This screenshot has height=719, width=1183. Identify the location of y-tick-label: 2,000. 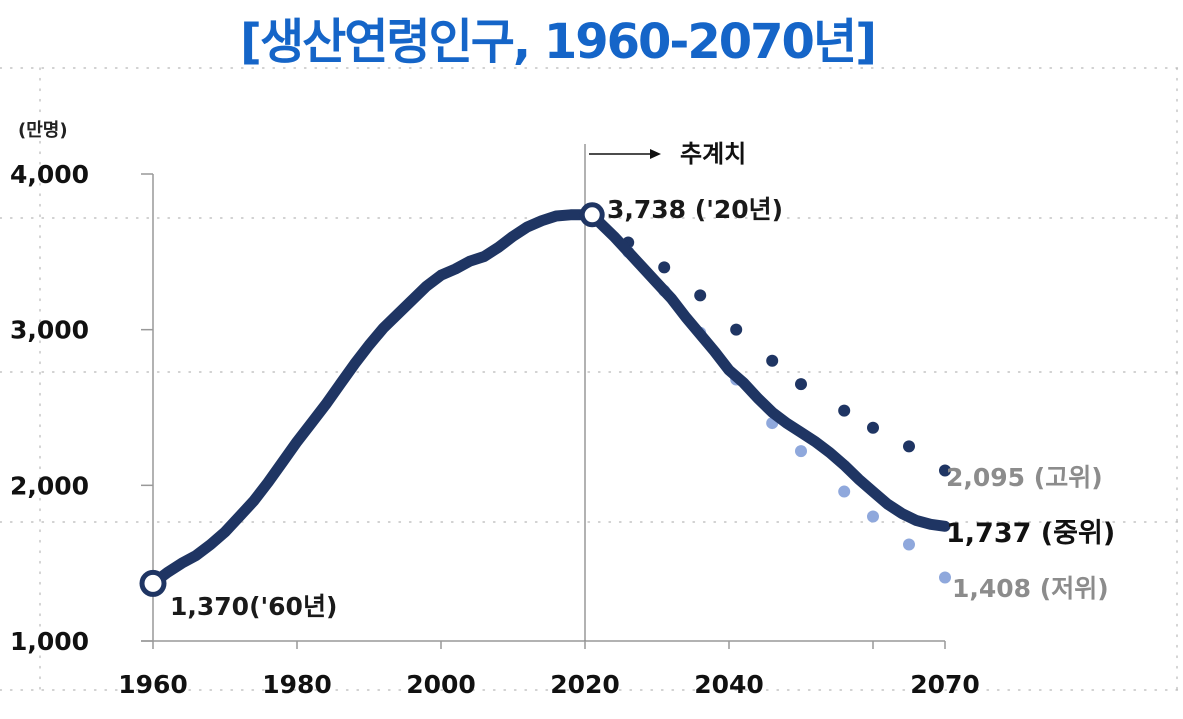
(49, 485).